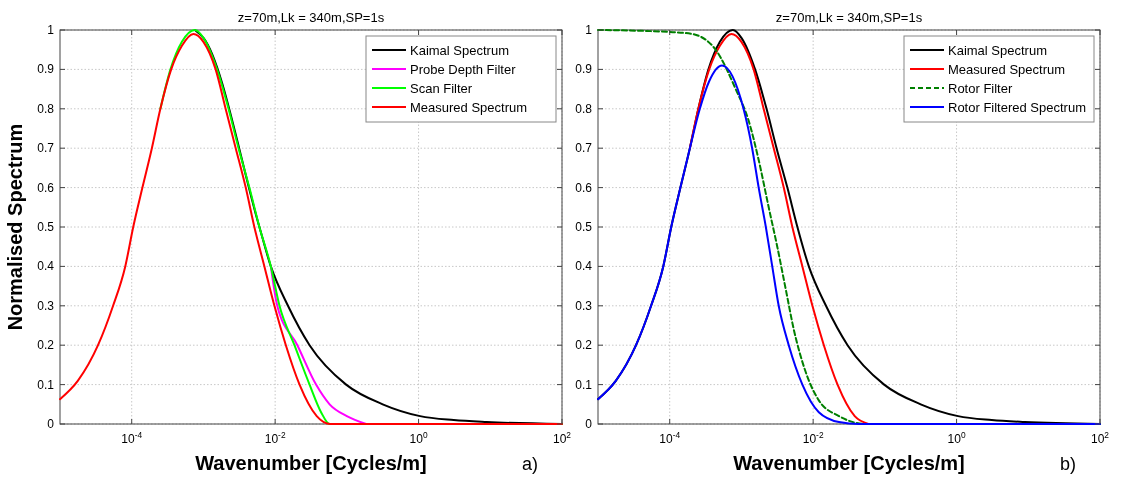 The height and width of the screenshot is (488, 1121). Describe the element at coordinates (463, 69) in the screenshot. I see `legend-label: Probe Depth Filter` at that location.